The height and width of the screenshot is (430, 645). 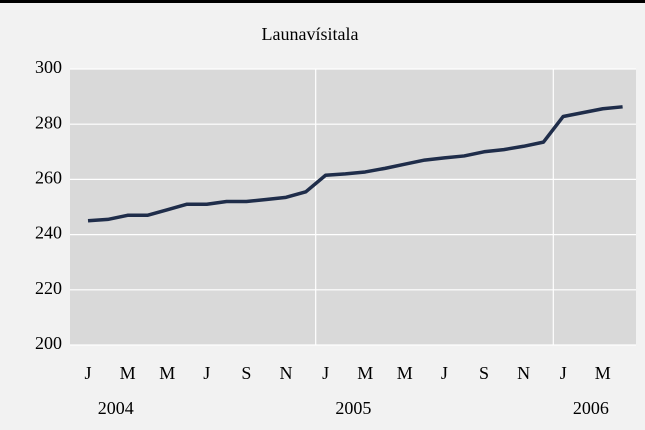 What do you see at coordinates (353, 408) in the screenshot?
I see `year-label: 2005` at bounding box center [353, 408].